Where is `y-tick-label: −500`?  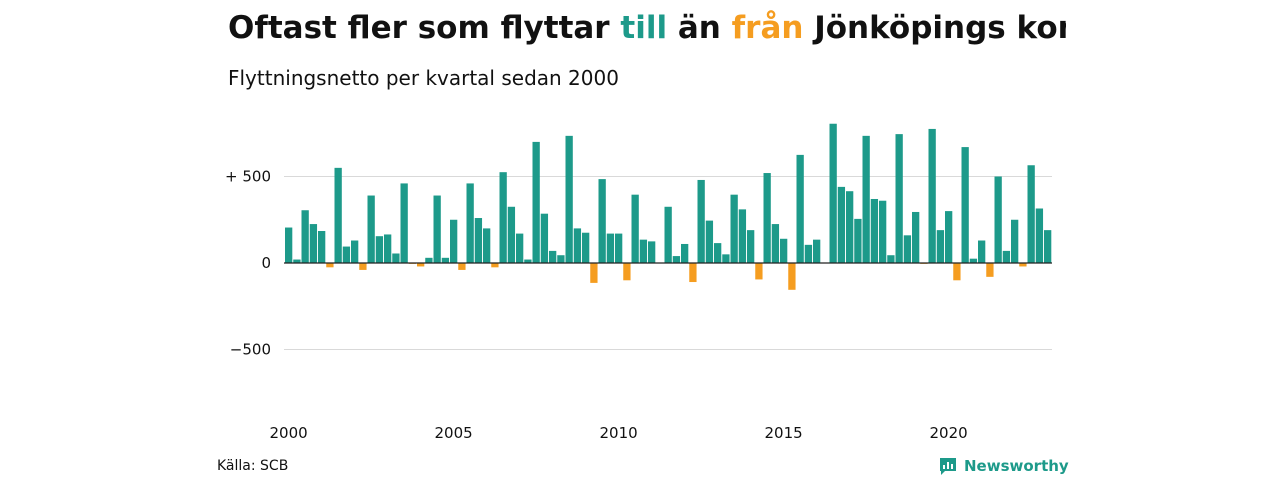
y-tick-label: −500 is located at coordinates (250, 350).